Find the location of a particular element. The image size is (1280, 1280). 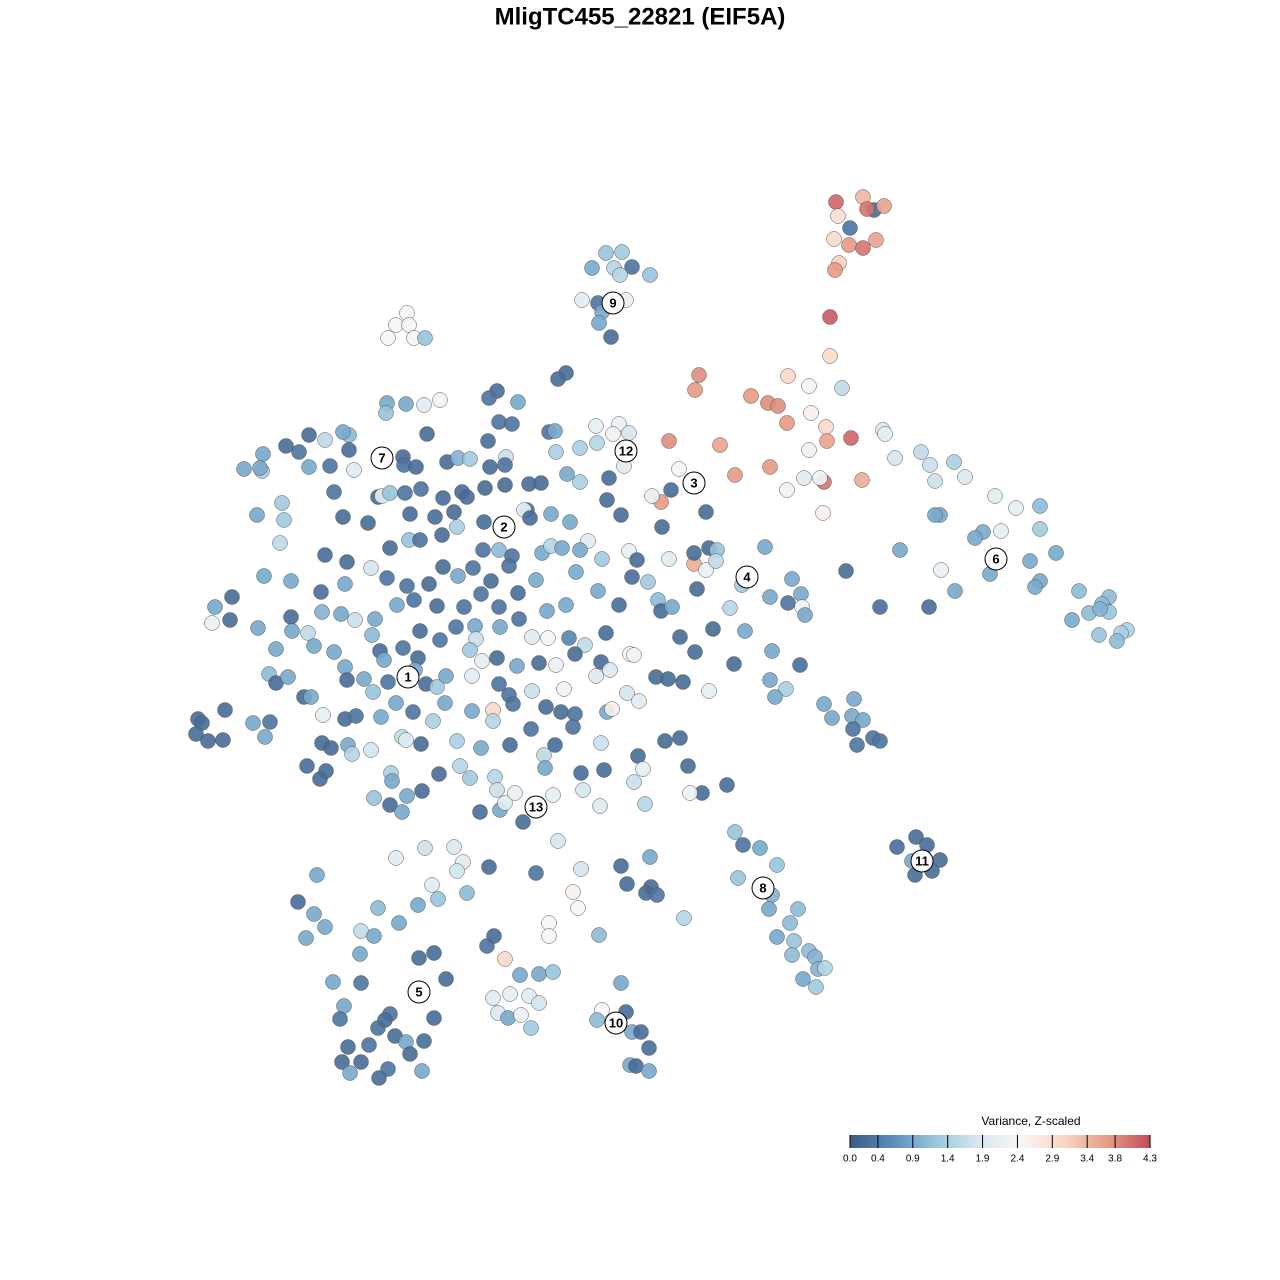

cluster-label: 9 is located at coordinates (612, 302).